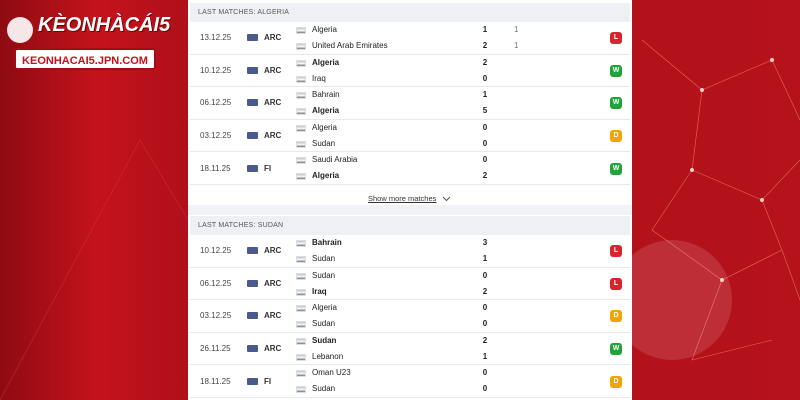 Image resolution: width=800 pixels, height=400 pixels. What do you see at coordinates (215, 349) in the screenshot?
I see `match-date: 26.11.25` at bounding box center [215, 349].